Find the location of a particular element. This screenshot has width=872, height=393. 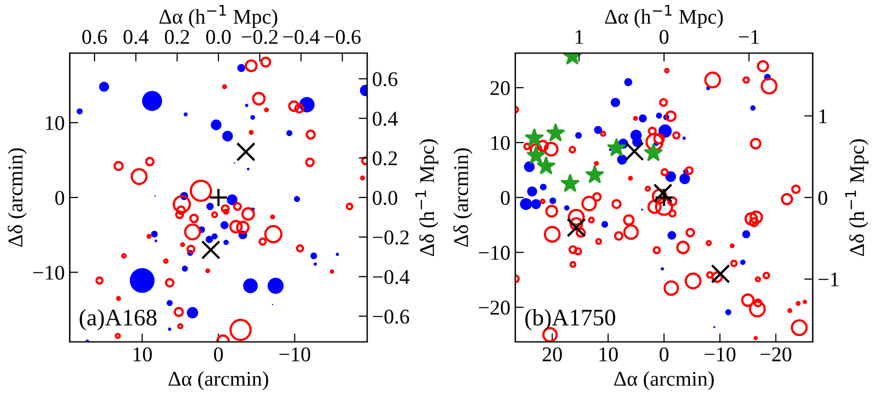

y-tick-label: −20 is located at coordinates (494, 307).